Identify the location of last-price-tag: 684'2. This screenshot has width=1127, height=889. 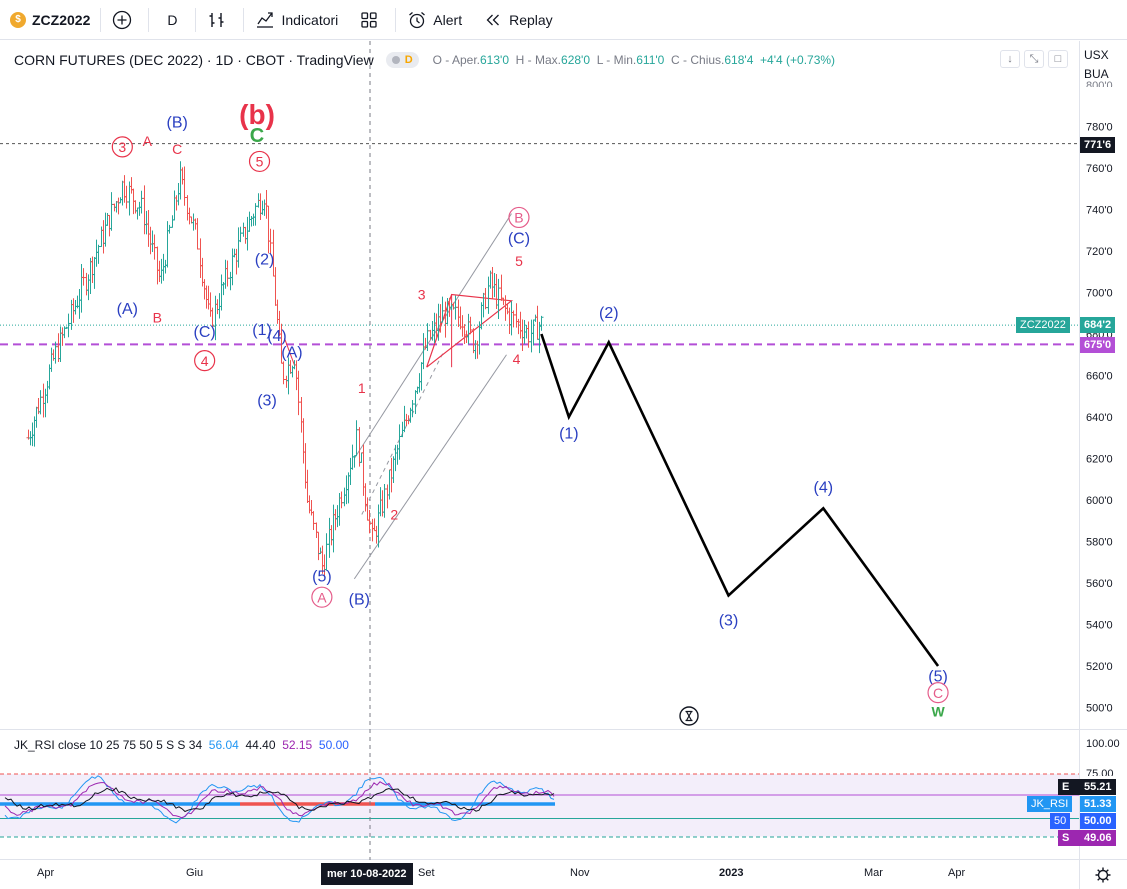
(1098, 325).